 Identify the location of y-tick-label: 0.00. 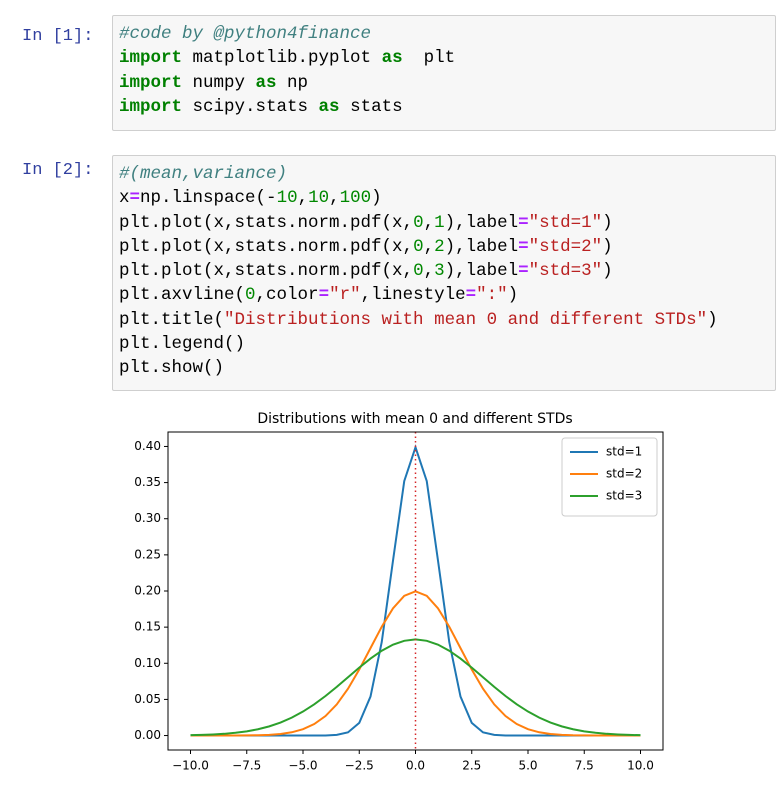
(147, 735).